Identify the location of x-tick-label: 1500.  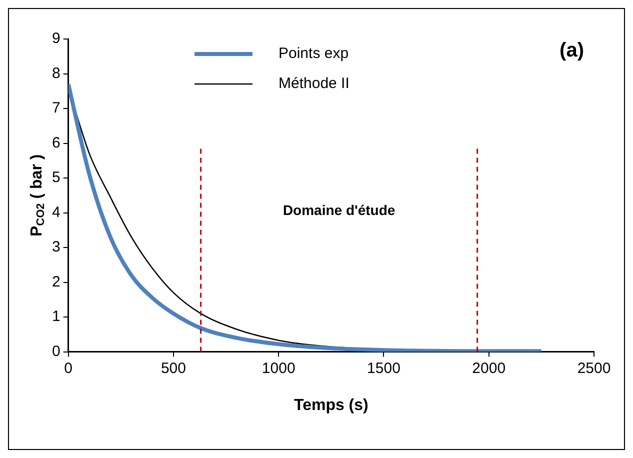
(383, 368).